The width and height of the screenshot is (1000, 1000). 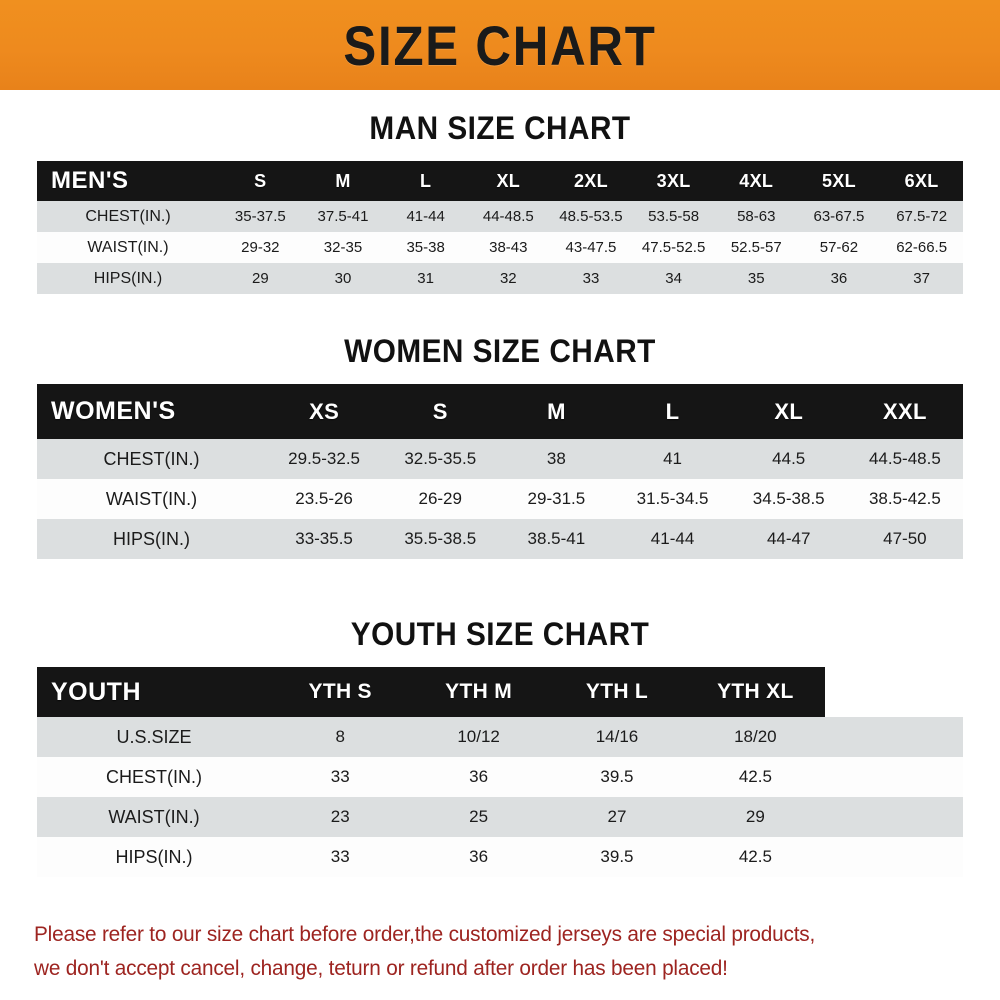 I want to click on youth-cell-2-0: 23, so click(x=340, y=817).